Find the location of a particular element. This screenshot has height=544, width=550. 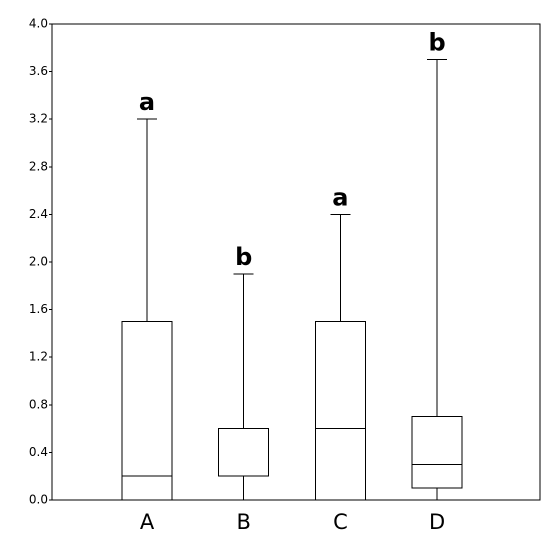

y-tick-label: 2.8 is located at coordinates (38, 166).